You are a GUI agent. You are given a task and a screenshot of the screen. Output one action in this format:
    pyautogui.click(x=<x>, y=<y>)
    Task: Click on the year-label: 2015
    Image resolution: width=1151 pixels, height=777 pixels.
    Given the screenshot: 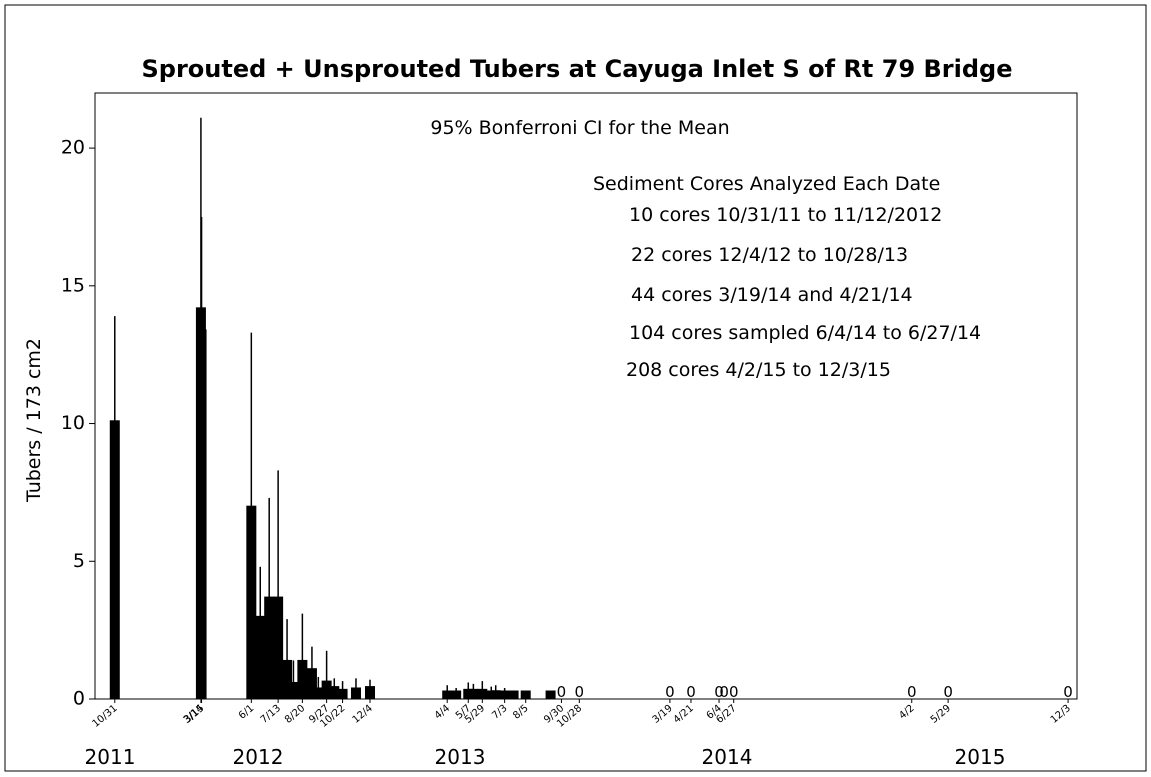 What is the action you would take?
    pyautogui.click(x=980, y=757)
    